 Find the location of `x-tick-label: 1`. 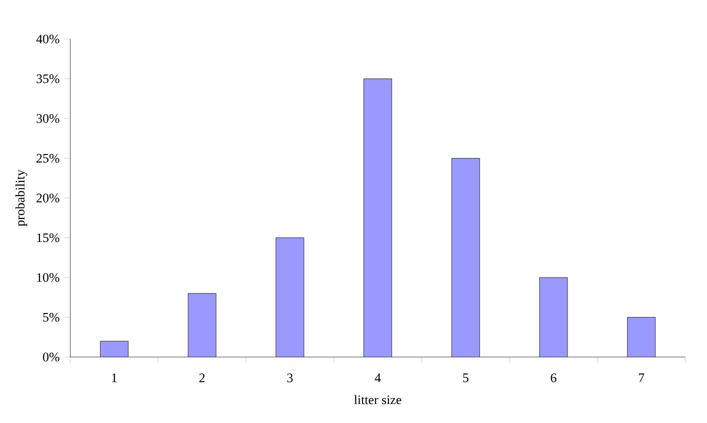

x-tick-label: 1 is located at coordinates (114, 378).